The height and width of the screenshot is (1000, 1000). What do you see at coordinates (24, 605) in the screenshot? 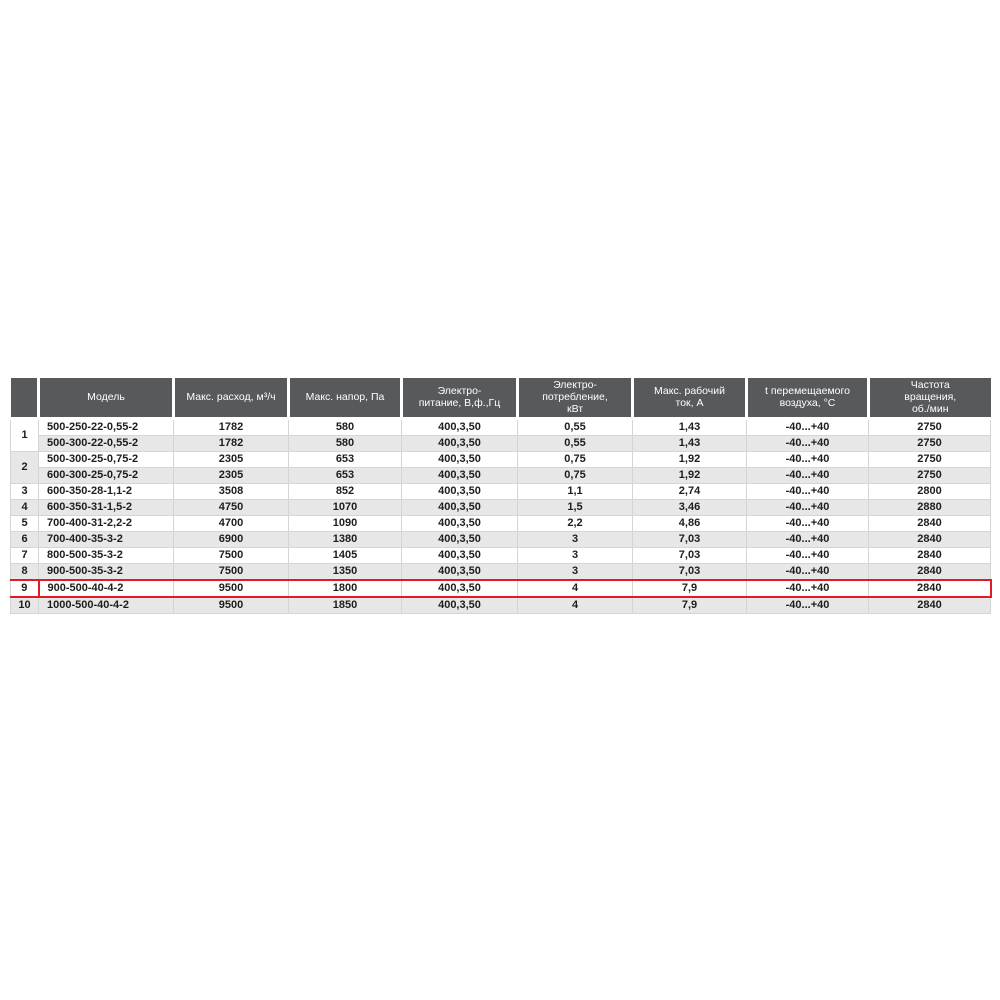
I see `cell-row-number: 10` at bounding box center [24, 605].